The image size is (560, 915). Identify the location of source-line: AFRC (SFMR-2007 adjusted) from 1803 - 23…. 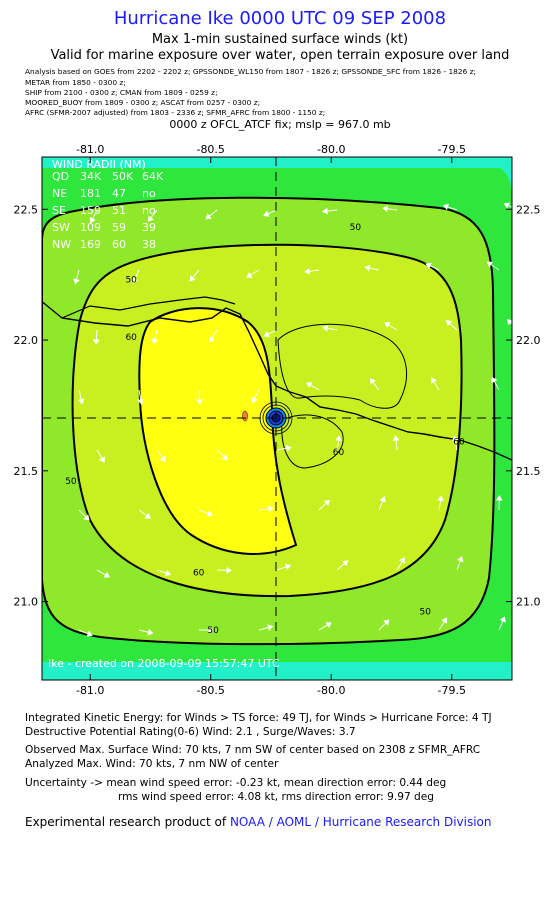
(175, 112).